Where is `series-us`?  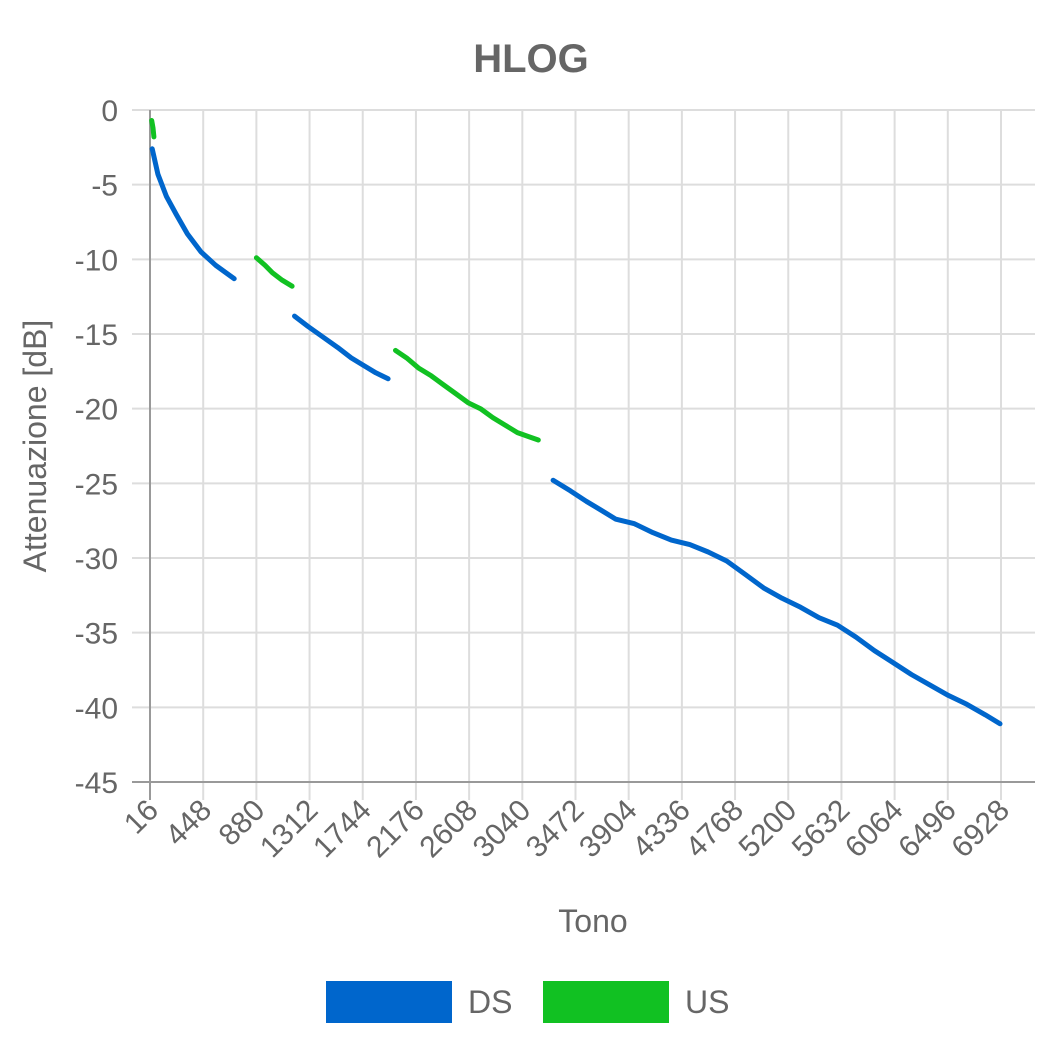 series-us is located at coordinates (345, 280).